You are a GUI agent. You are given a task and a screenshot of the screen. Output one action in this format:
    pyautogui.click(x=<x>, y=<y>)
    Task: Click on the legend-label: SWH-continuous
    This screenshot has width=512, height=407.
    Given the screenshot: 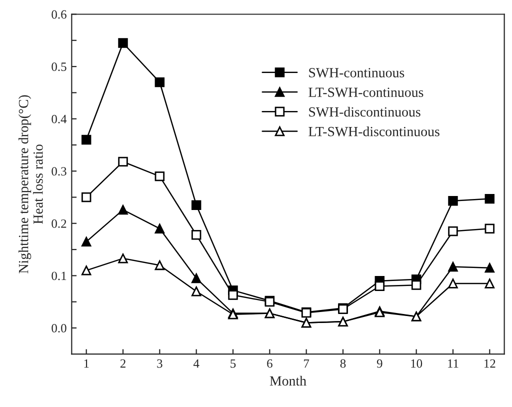 What is the action you would take?
    pyautogui.click(x=356, y=73)
    